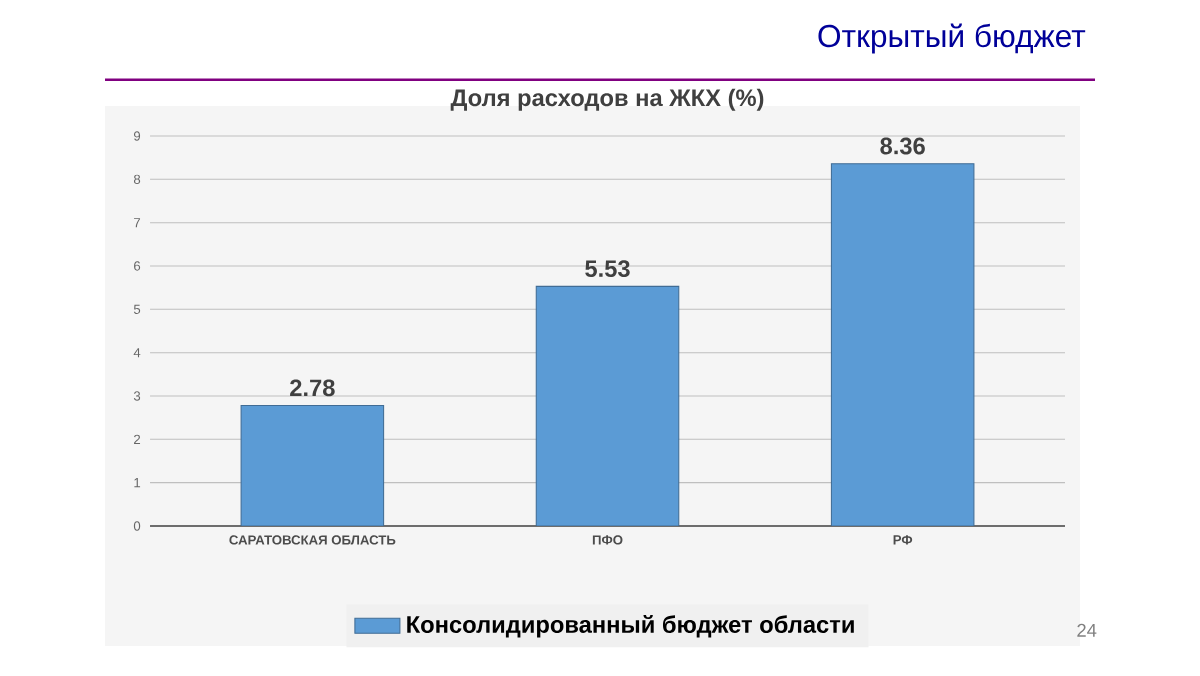 The image size is (1200, 676). I want to click on text: 24, so click(1087, 630).